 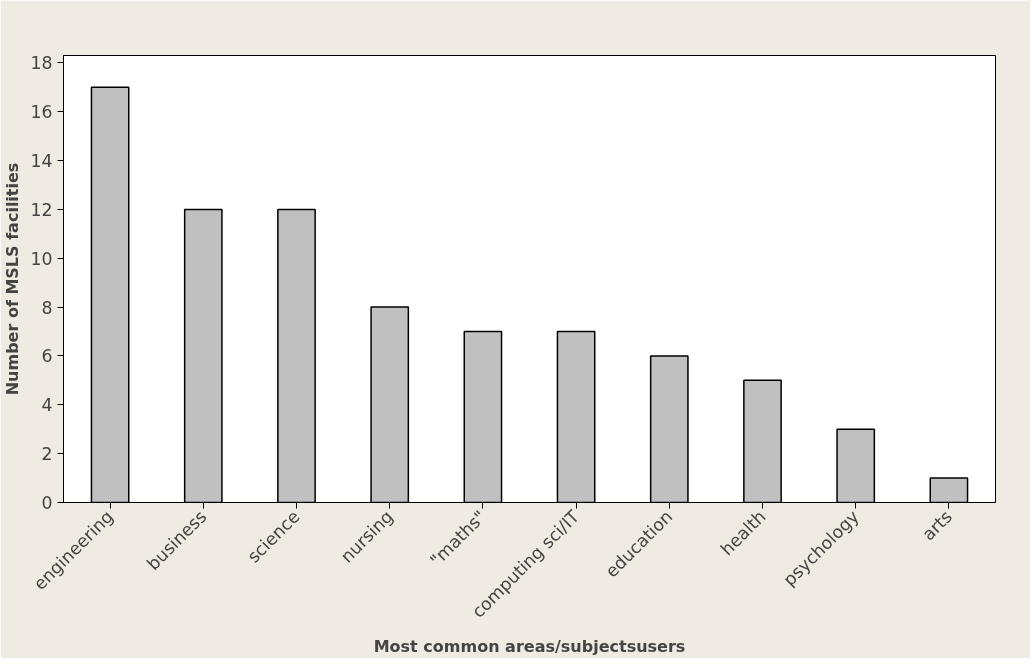 What do you see at coordinates (47, 503) in the screenshot?
I see `y-tick-label: 0` at bounding box center [47, 503].